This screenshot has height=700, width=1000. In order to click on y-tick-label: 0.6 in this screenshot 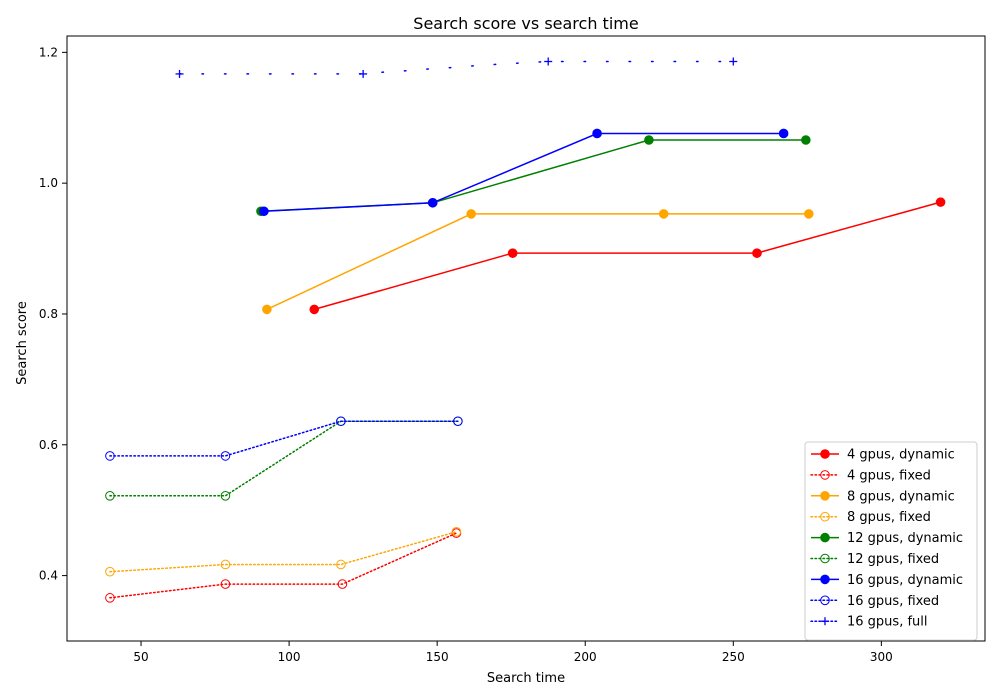, I will do `click(48, 445)`.